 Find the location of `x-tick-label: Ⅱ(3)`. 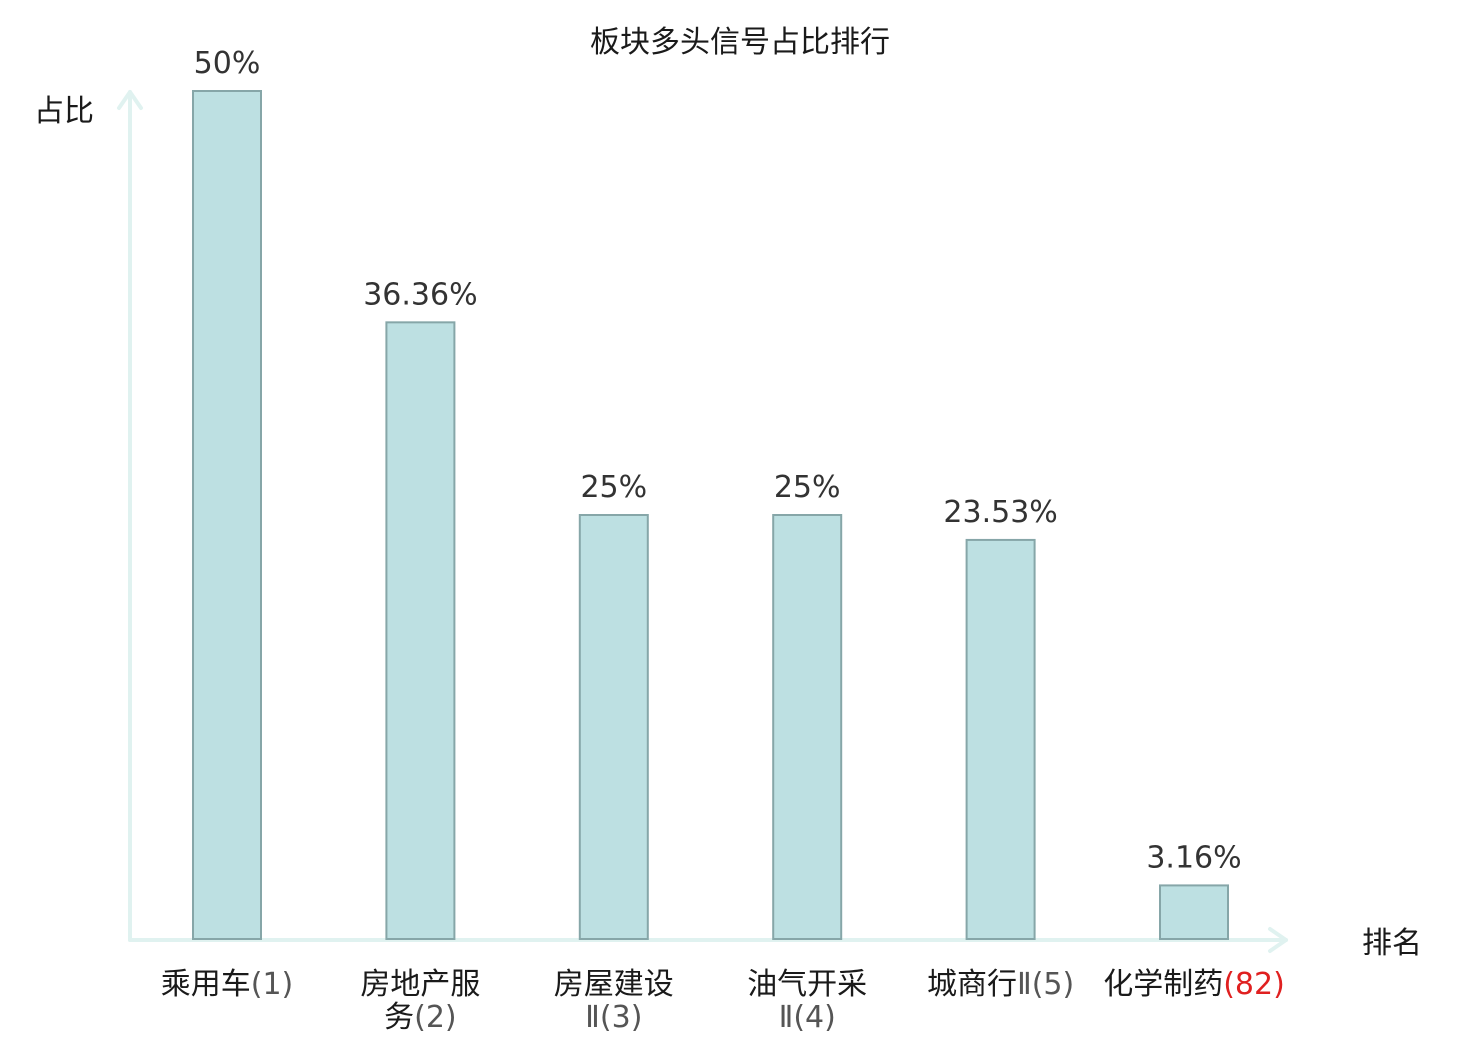

x-tick-label: Ⅱ(3) is located at coordinates (613, 1017).